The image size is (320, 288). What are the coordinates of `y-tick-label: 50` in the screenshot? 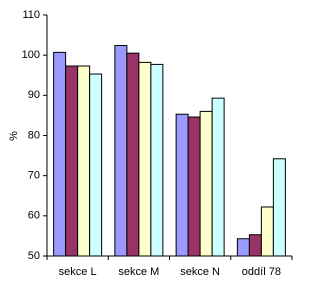 It's located at (34, 256).